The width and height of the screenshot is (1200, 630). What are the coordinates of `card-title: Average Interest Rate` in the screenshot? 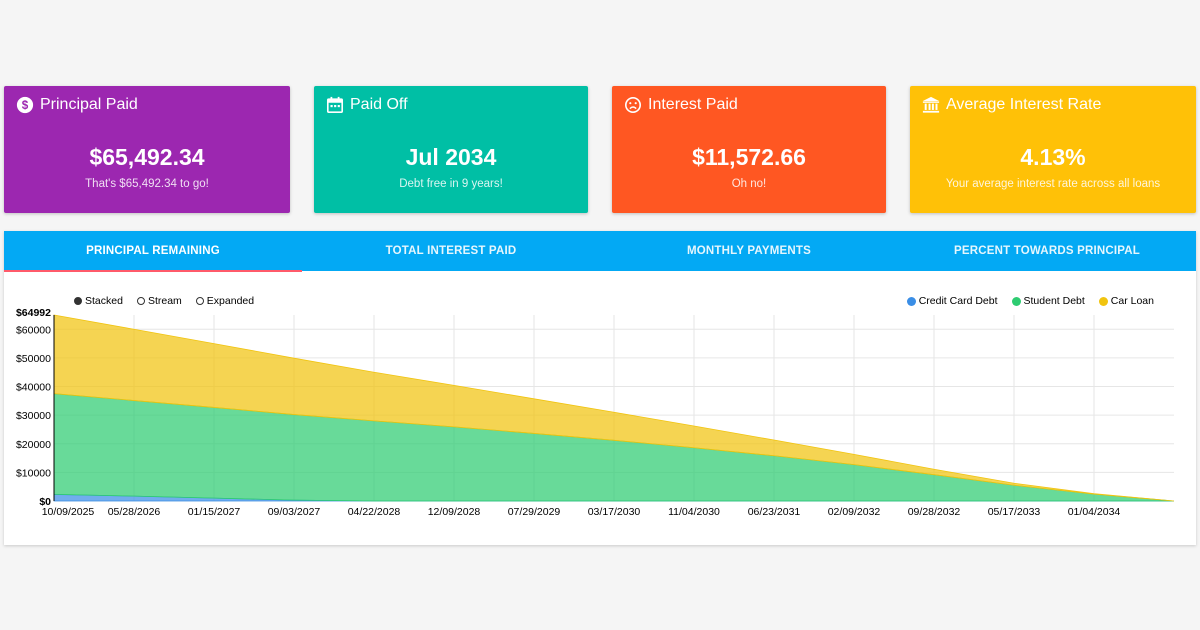 It's located at (1024, 104).